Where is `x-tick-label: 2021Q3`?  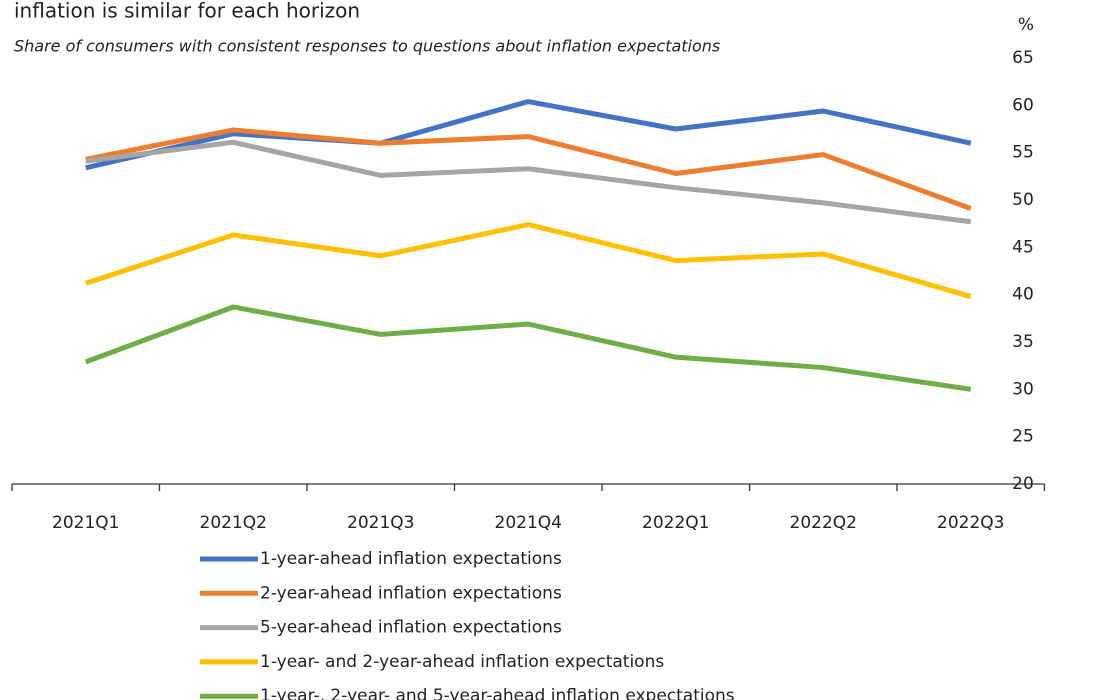 x-tick-label: 2021Q3 is located at coordinates (380, 523).